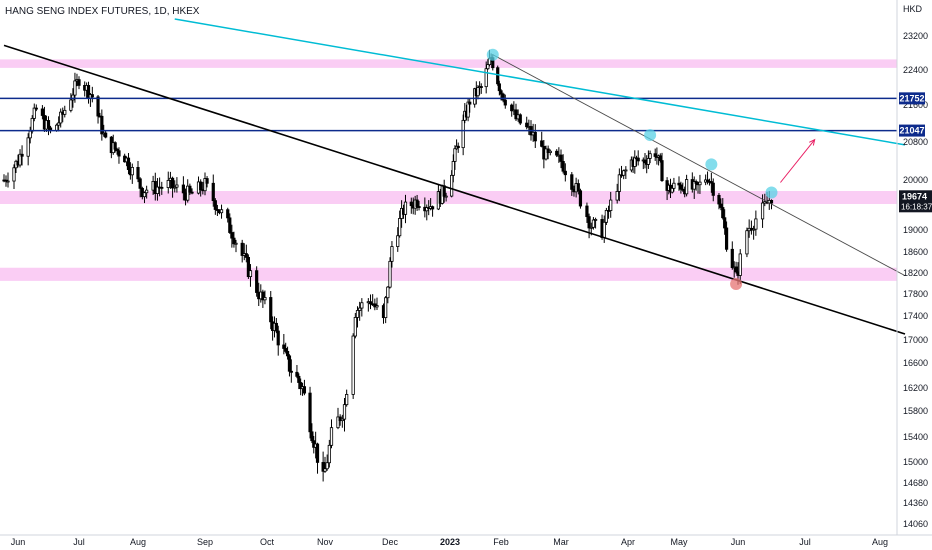 The height and width of the screenshot is (550, 932). I want to click on price-tick-label: 23200, so click(915, 36).